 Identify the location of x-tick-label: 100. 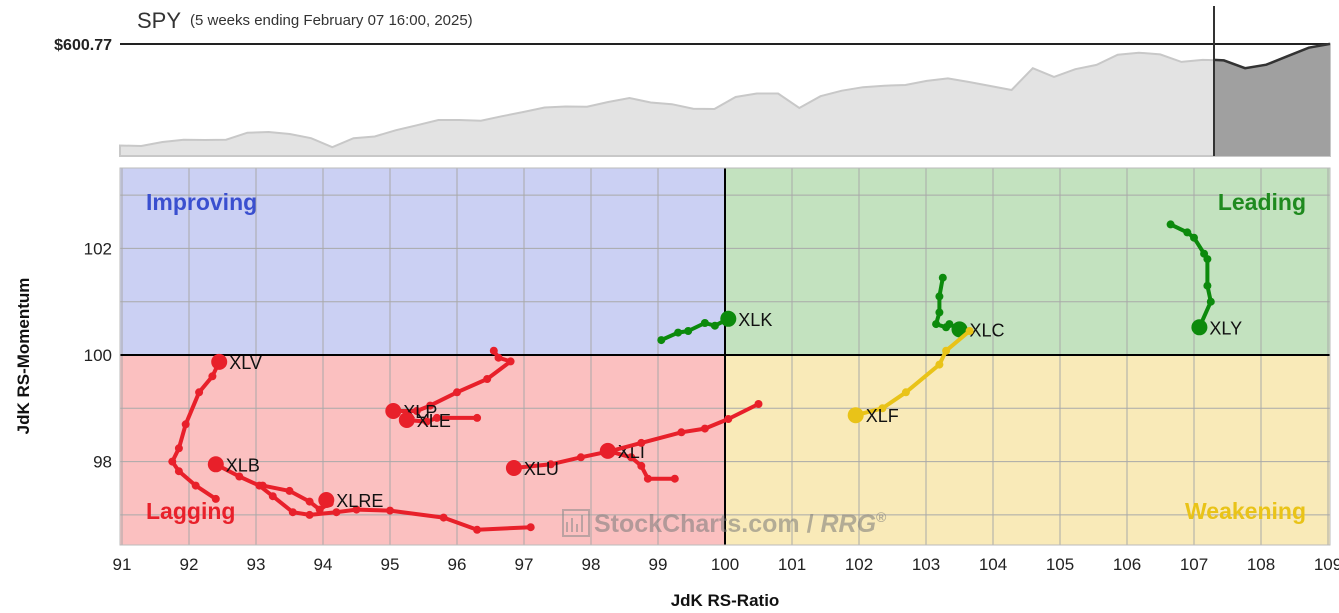
(725, 564).